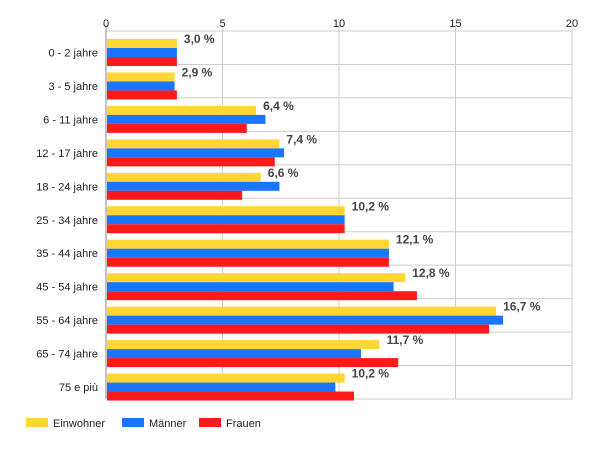 The height and width of the screenshot is (450, 600). Describe the element at coordinates (199, 39) in the screenshot. I see `data-label: 3,0 %` at that location.